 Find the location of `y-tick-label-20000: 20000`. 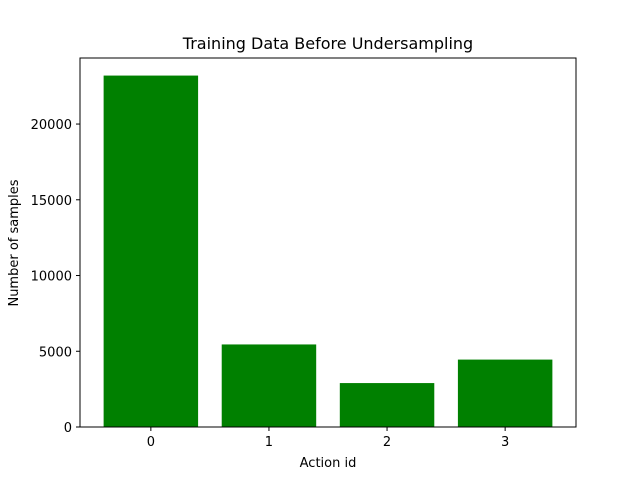

y-tick-label-20000: 20000 is located at coordinates (51, 125).